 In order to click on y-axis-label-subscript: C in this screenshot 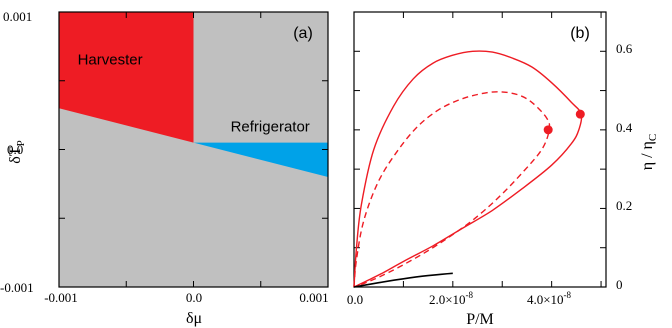, I will do `click(653, 137)`.